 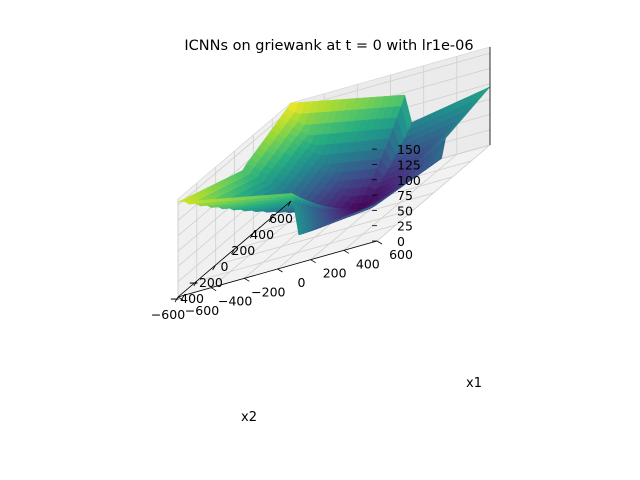 I want to click on x1-tick-label: −600, so click(x=202, y=310).